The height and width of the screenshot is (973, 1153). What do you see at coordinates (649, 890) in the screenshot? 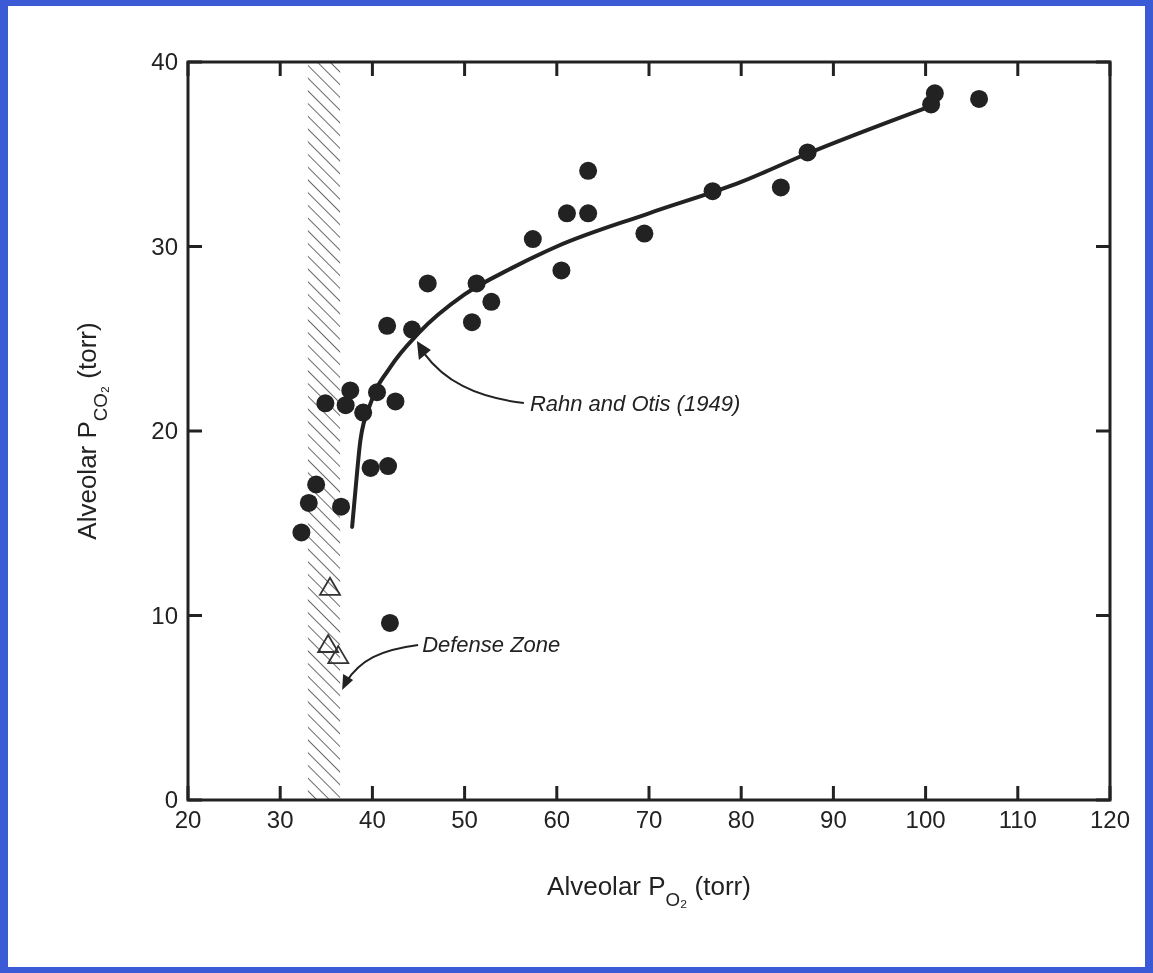
I see `x-axis-title: Alveolar P$_{O₂}$ (torr)` at bounding box center [649, 890].